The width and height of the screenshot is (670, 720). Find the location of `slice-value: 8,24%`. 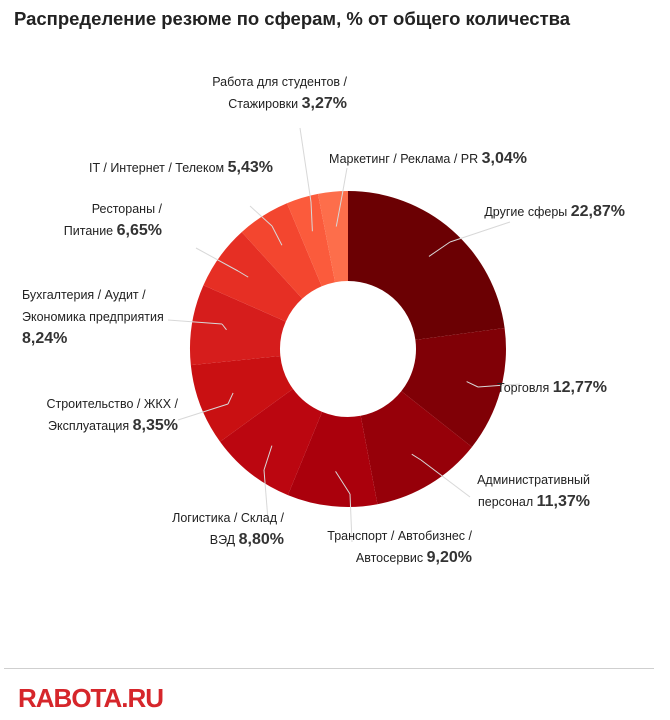

slice-value: 8,24% is located at coordinates (44, 338).